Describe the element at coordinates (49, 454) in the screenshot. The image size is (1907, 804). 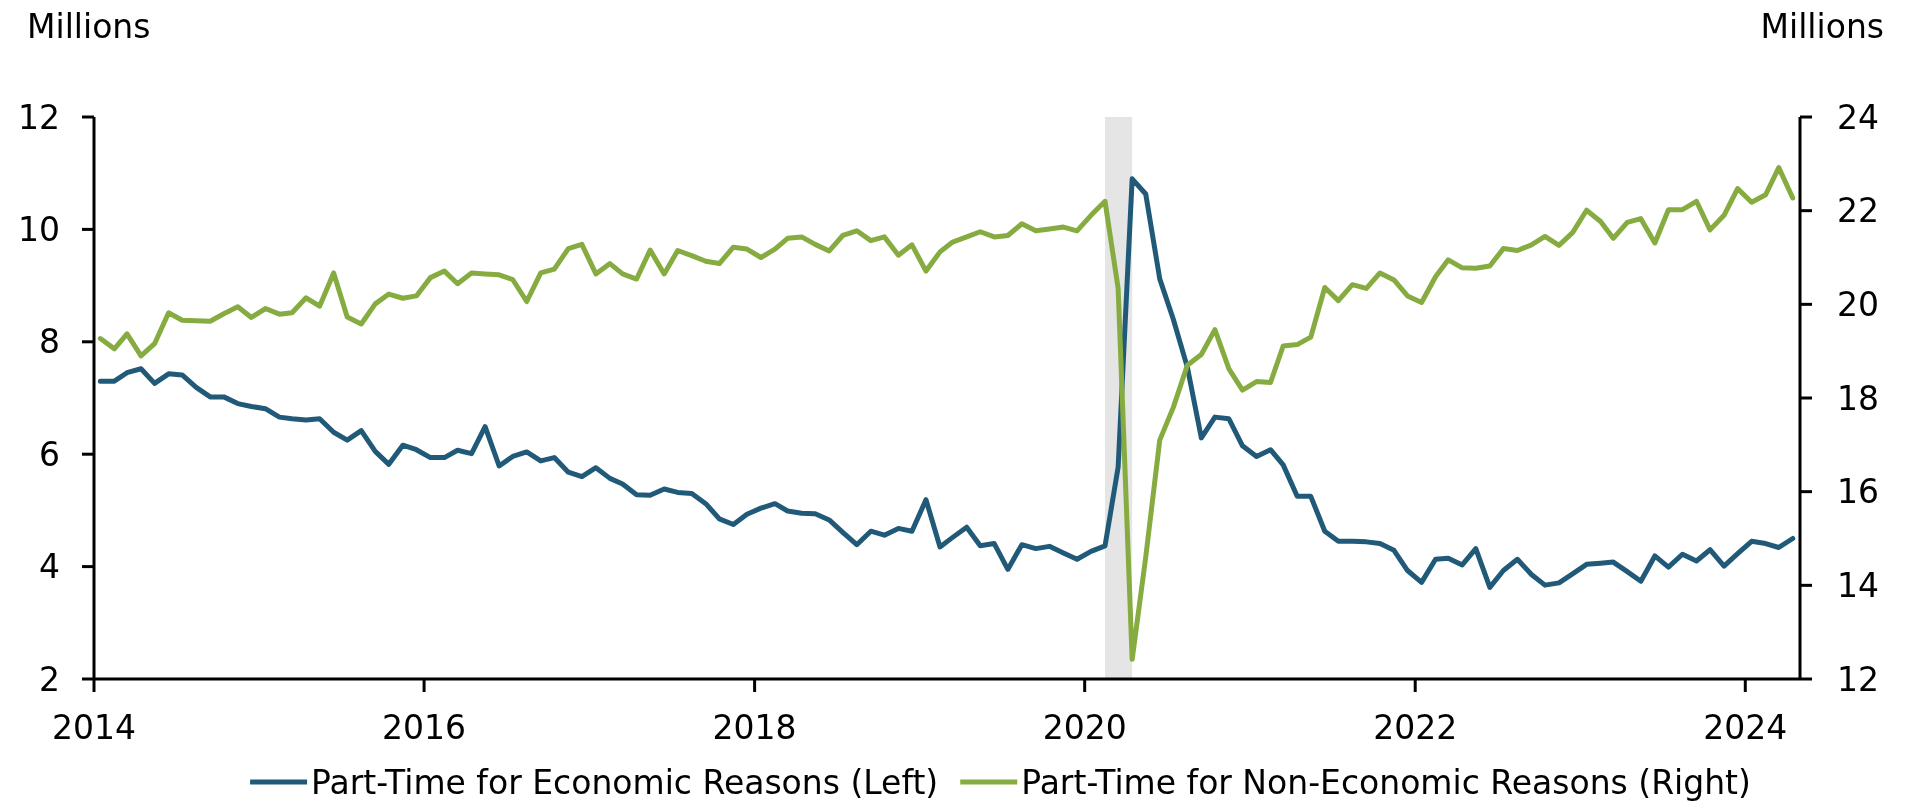
I see `y-tick-label: 6` at that location.